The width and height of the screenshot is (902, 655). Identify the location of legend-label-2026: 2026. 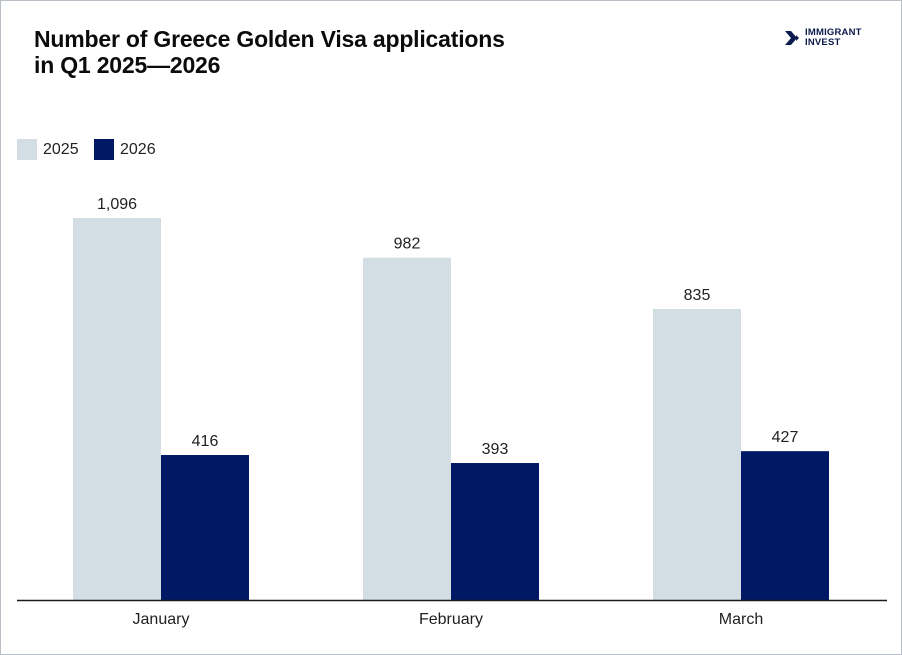
(138, 149).